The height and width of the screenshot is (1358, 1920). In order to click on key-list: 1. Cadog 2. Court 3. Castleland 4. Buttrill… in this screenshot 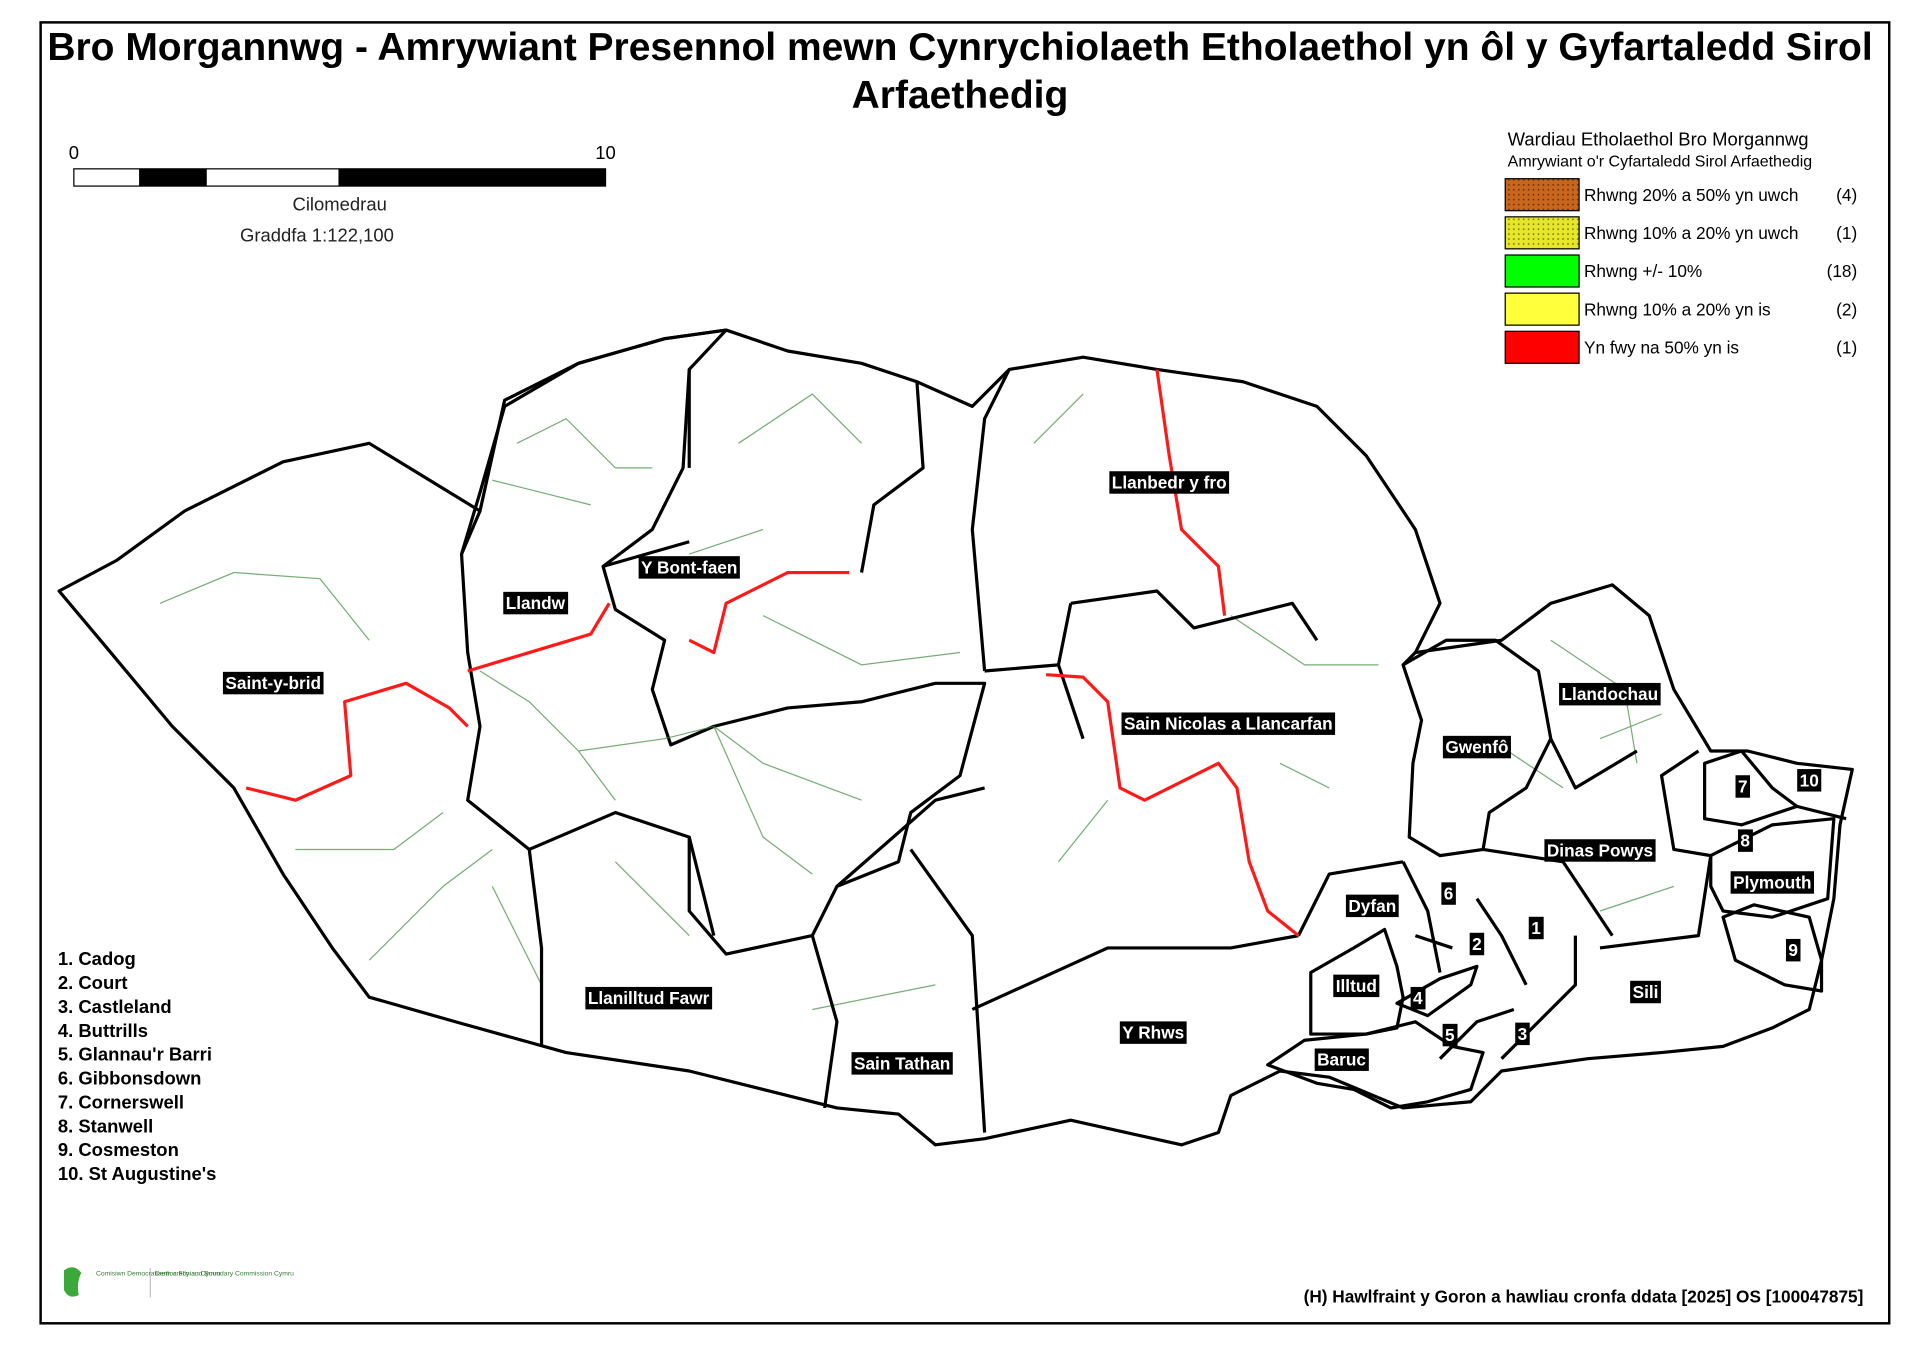, I will do `click(137, 1066)`.